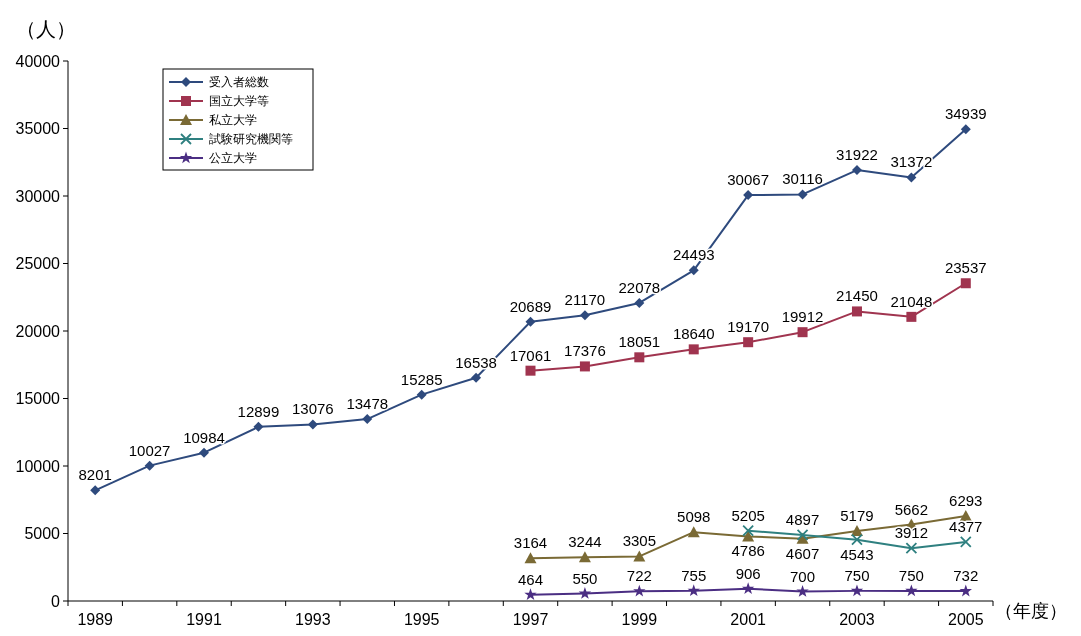  Describe the element at coordinates (530, 543) in the screenshot. I see `data-label: 3164` at that location.